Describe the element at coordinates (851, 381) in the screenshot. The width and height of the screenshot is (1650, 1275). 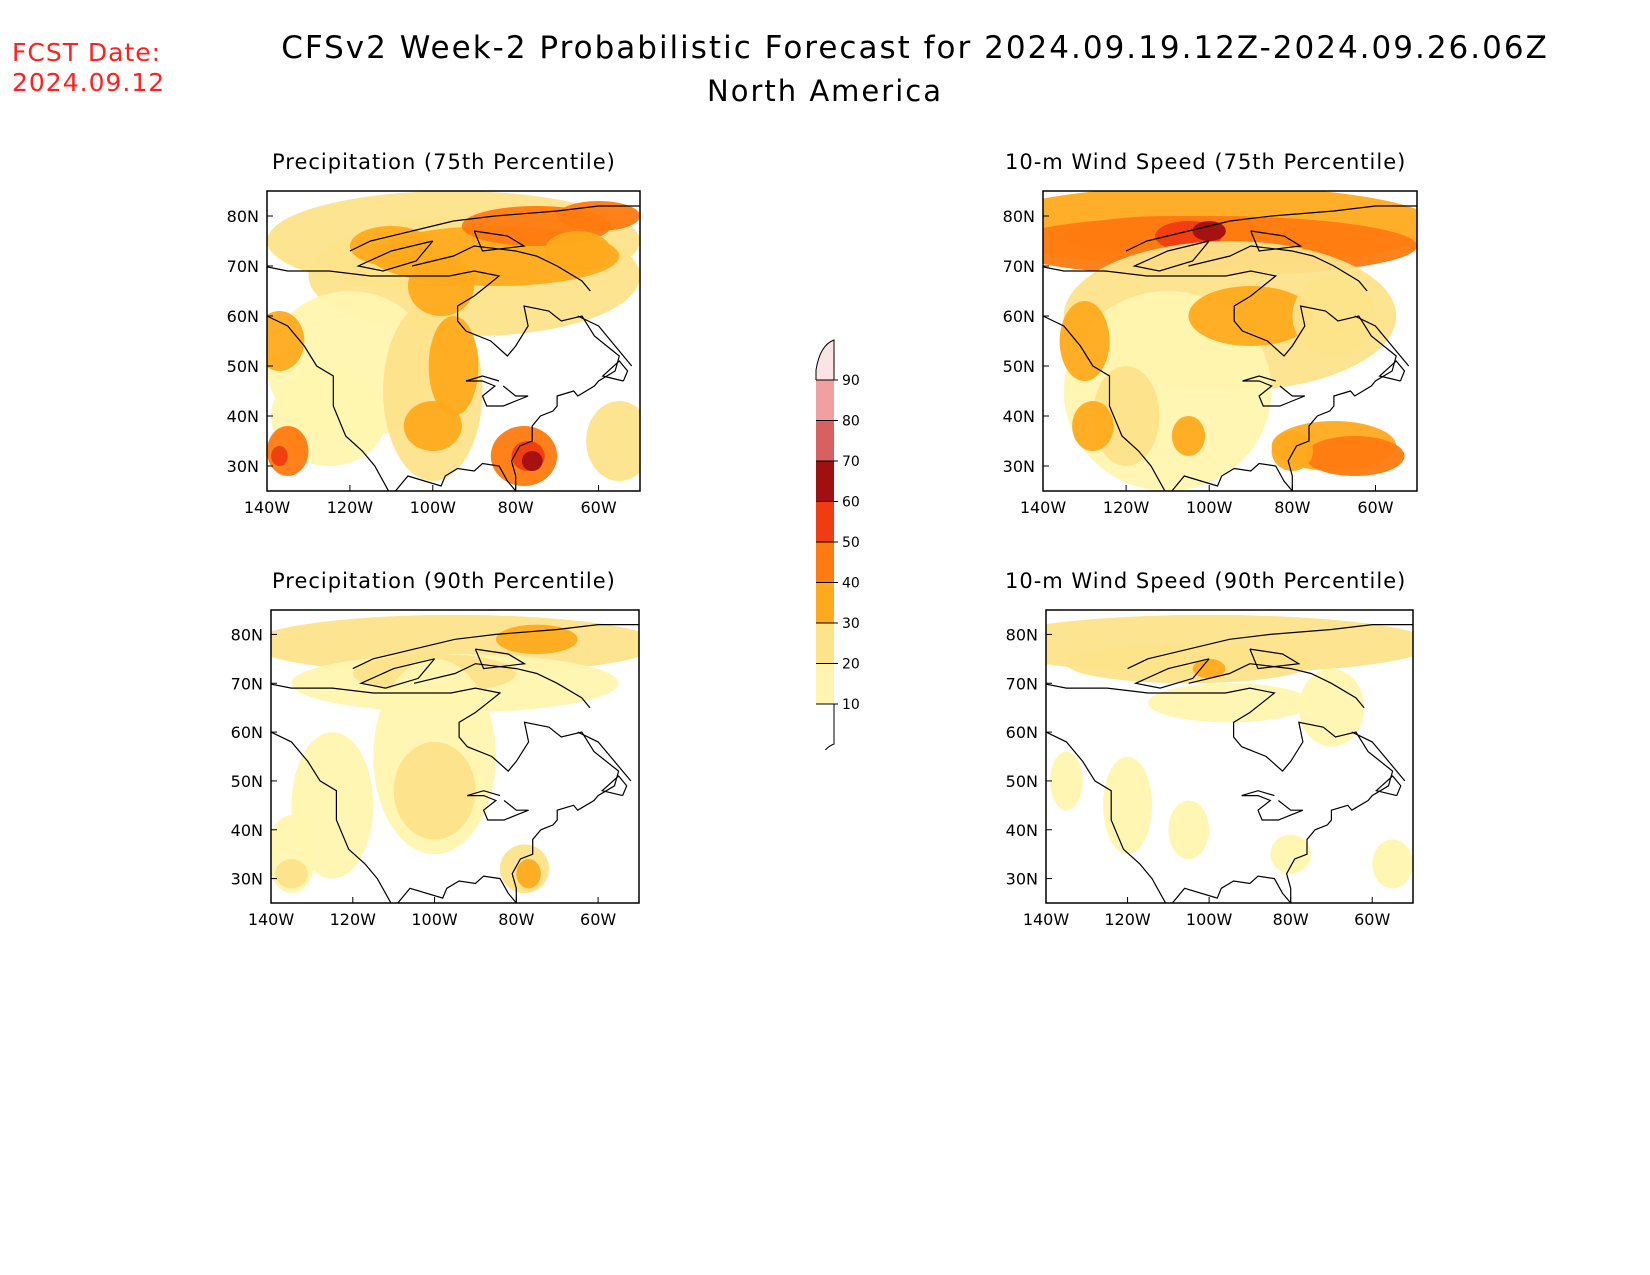
I see `colorbar-level-label: 90` at that location.